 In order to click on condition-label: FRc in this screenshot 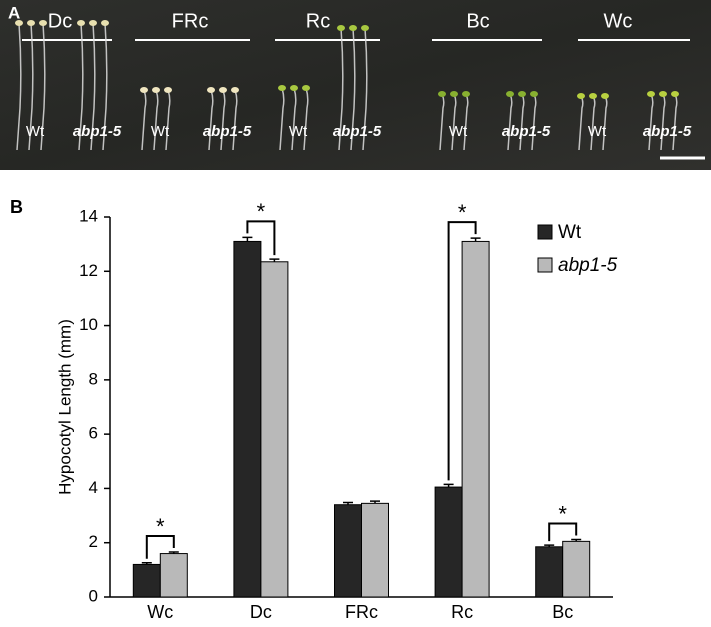, I will do `click(190, 21)`.